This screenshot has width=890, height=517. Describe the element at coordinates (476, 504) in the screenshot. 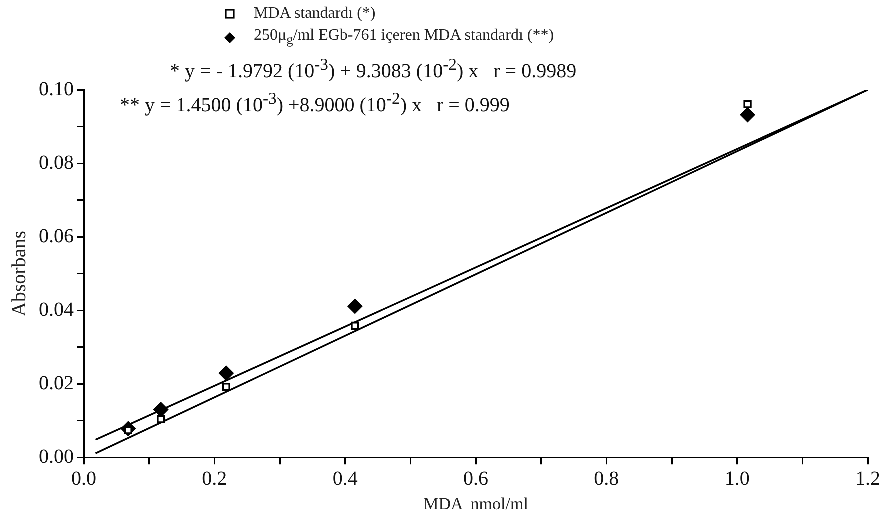

I see `x-axis-title: MDA nmol/ml` at that location.